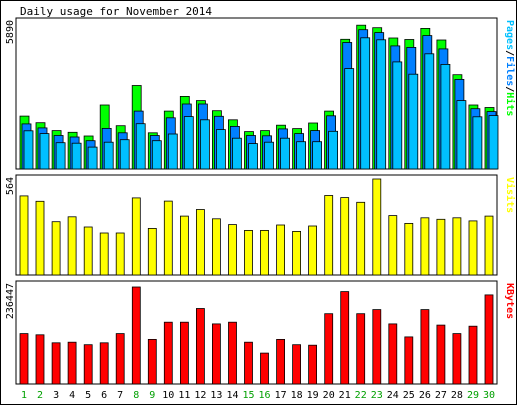 The width and height of the screenshot is (517, 405). I want to click on day-label-28: 28, so click(457, 395).